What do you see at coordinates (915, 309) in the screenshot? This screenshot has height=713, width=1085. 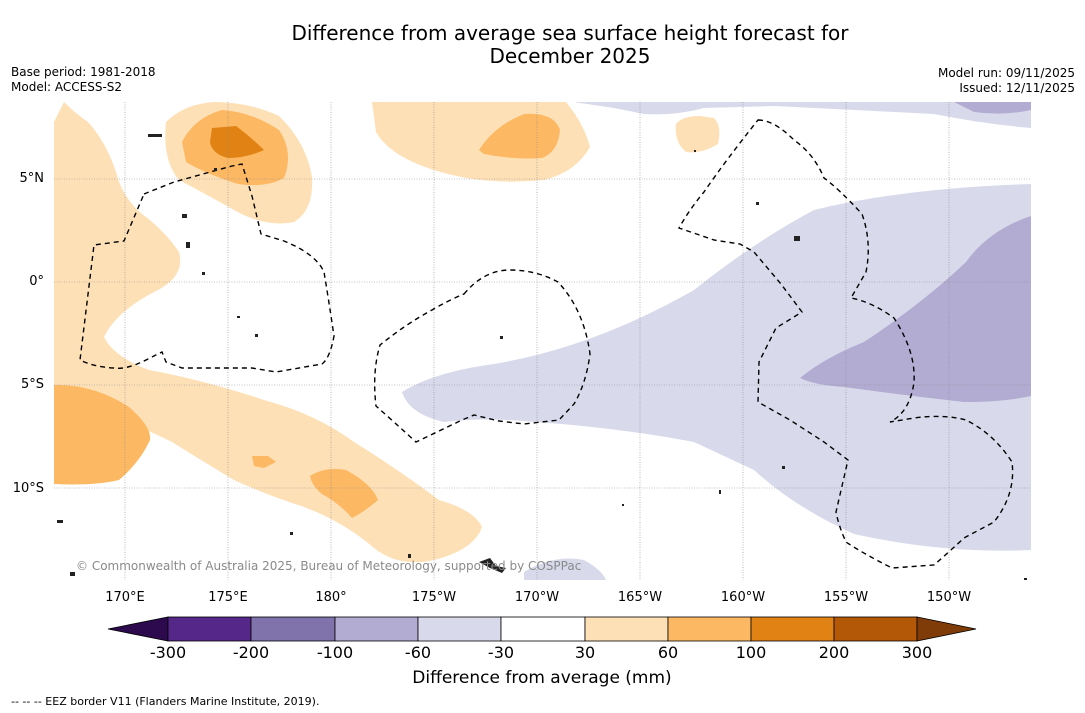 I see `strong-negative-anomaly-region` at bounding box center [915, 309].